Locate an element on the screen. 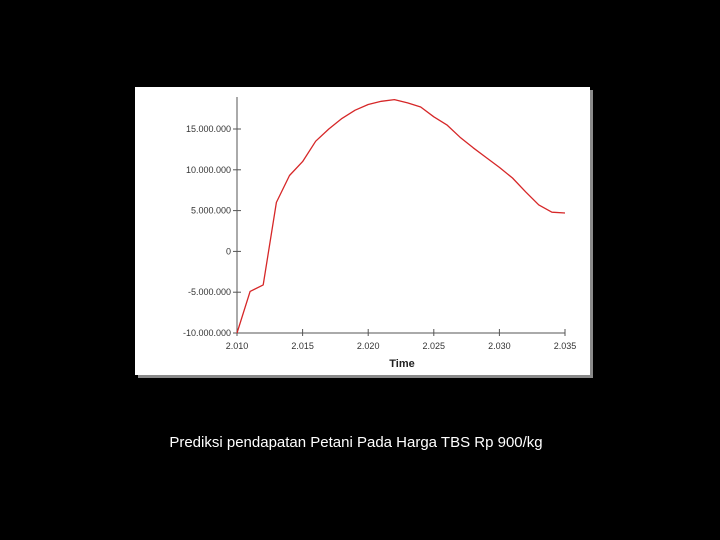 This screenshot has width=720, height=540. y-tick-label: 10.000.000 is located at coordinates (208, 170).